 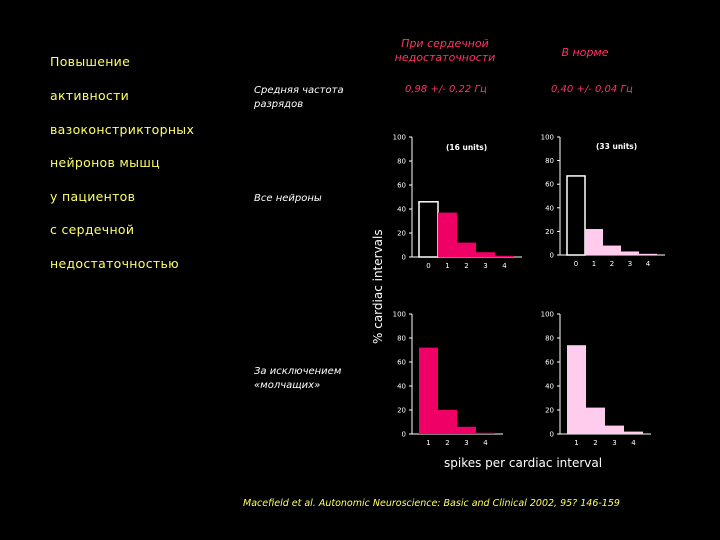 What do you see at coordinates (92, 229) in the screenshot?
I see `title-line-6: с сердечной` at bounding box center [92, 229].